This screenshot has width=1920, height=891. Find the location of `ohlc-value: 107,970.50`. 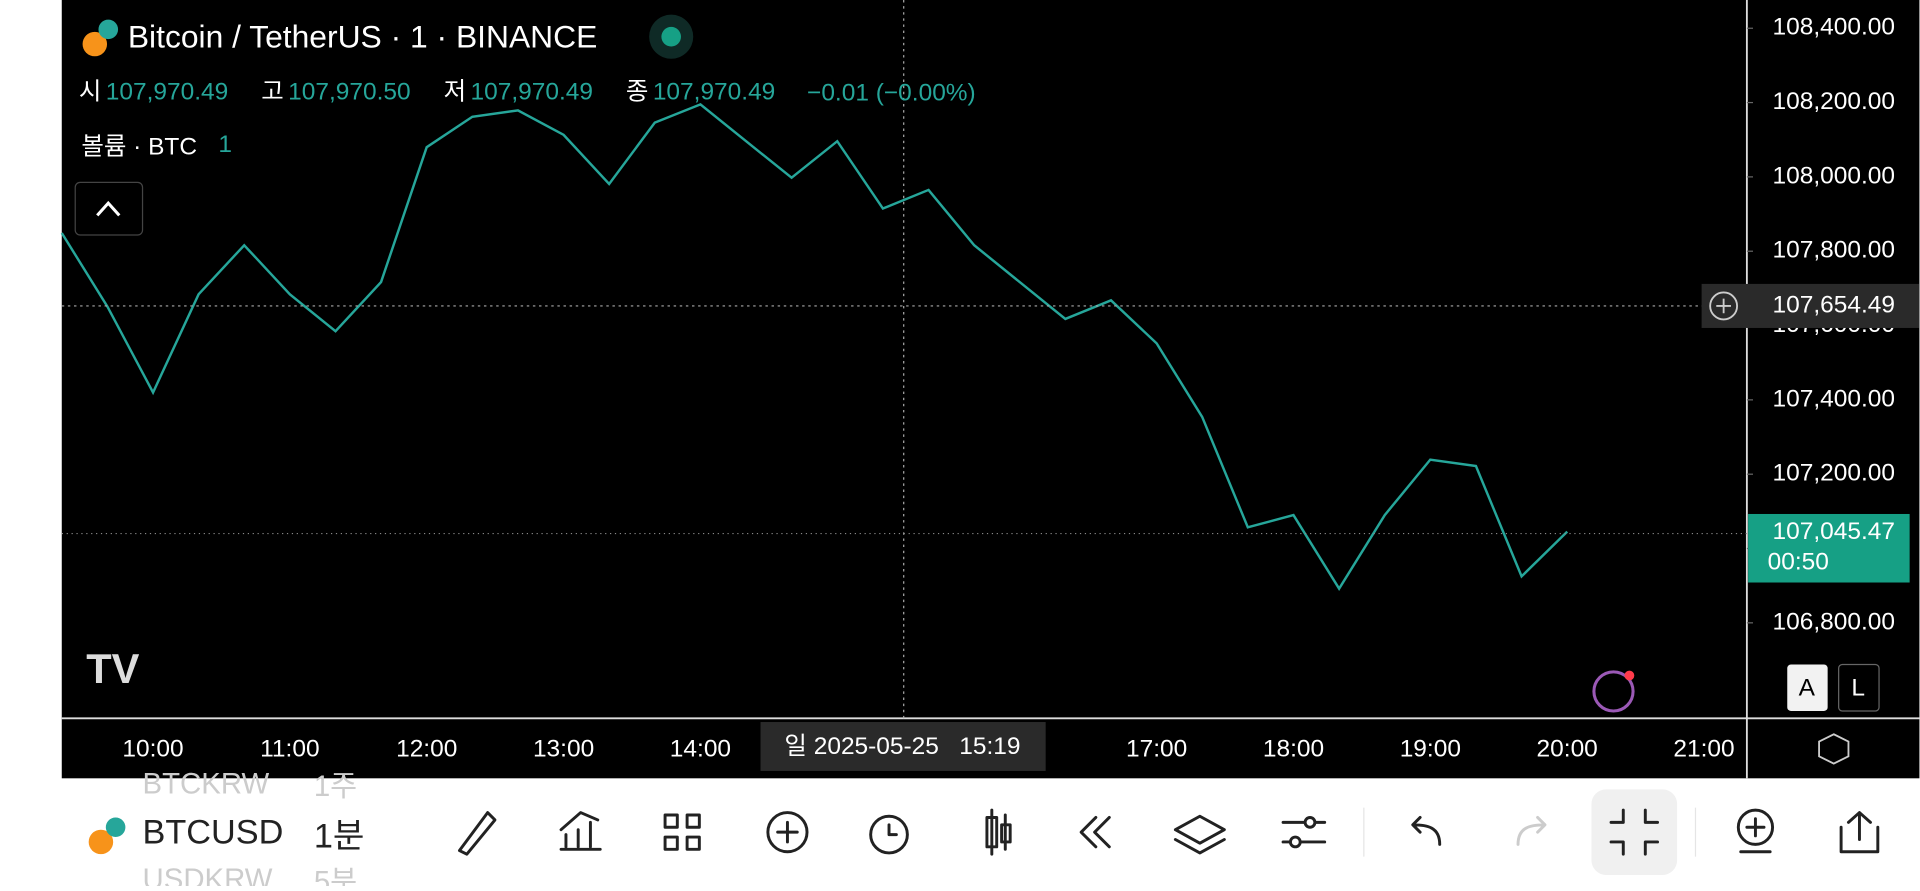

ohlc-value: 107,970.50 is located at coordinates (349, 91).